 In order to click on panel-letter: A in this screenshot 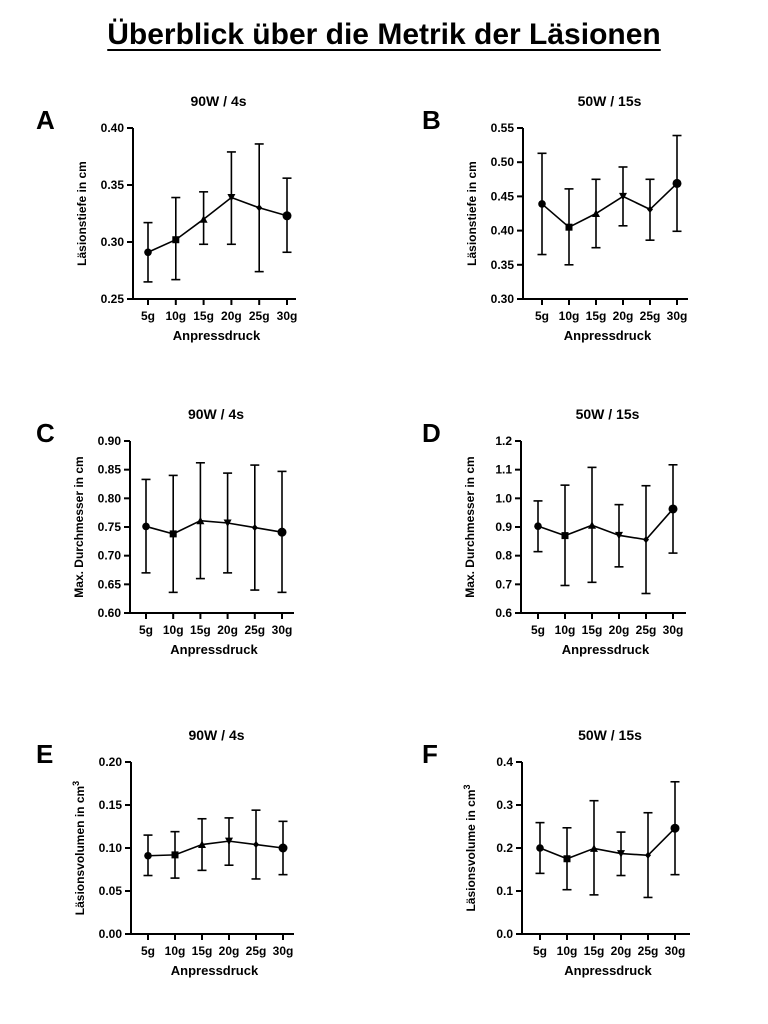, I will do `click(45, 120)`.